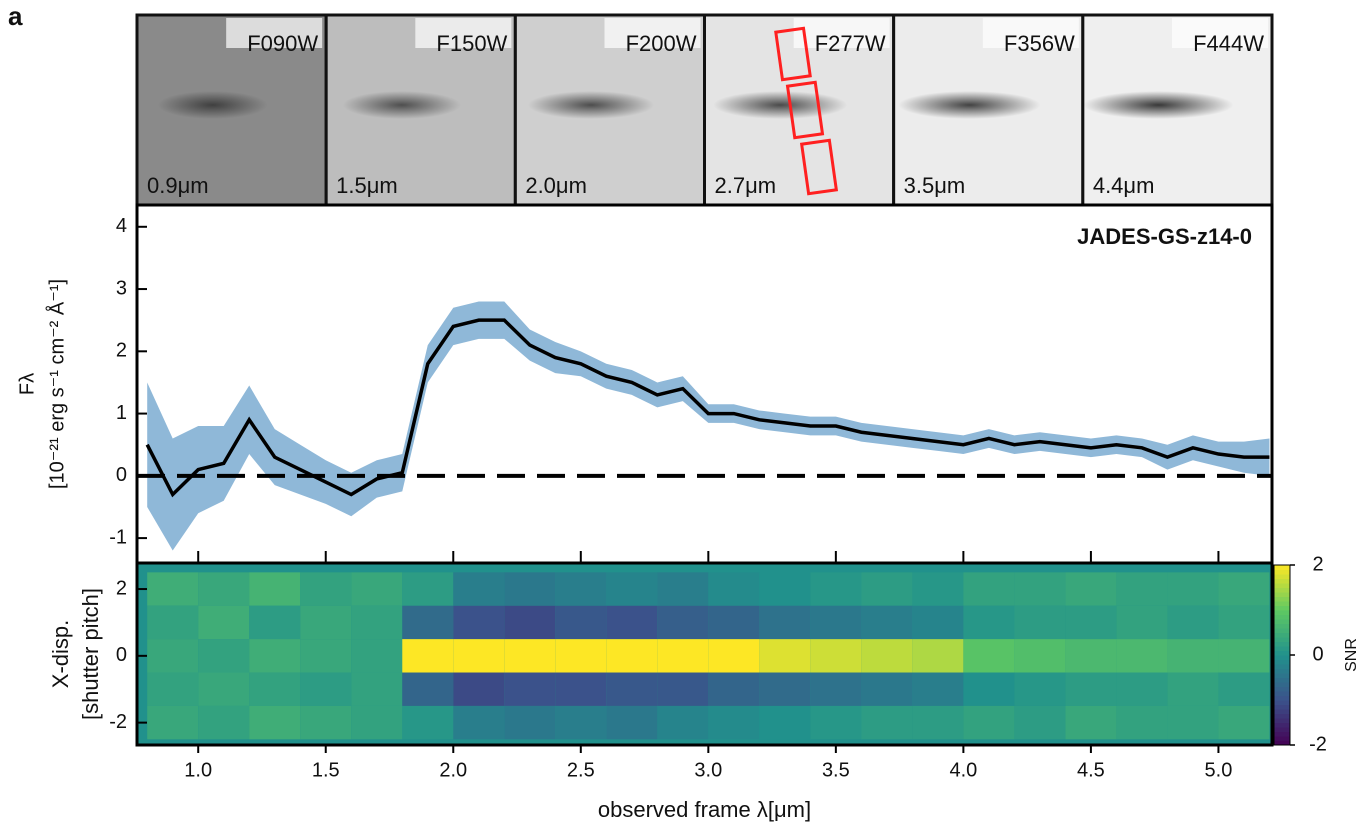 This screenshot has width=1368, height=827. Describe the element at coordinates (121, 413) in the screenshot. I see `y-tick-label: 1` at that location.